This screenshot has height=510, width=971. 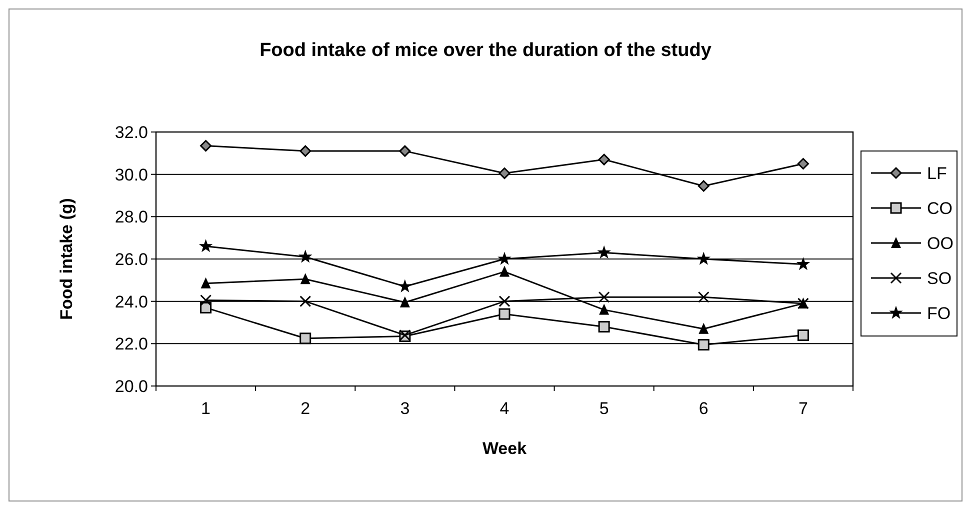 What do you see at coordinates (940, 243) in the screenshot?
I see `legend-label: OO` at bounding box center [940, 243].